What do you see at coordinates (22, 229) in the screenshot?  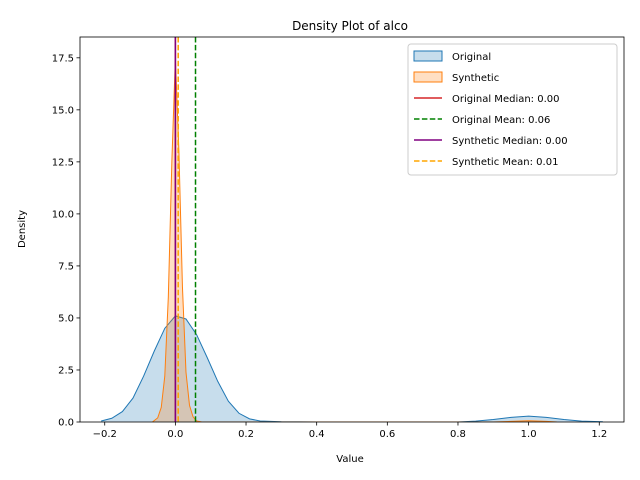 I see `y-axis-title: Density` at bounding box center [22, 229].